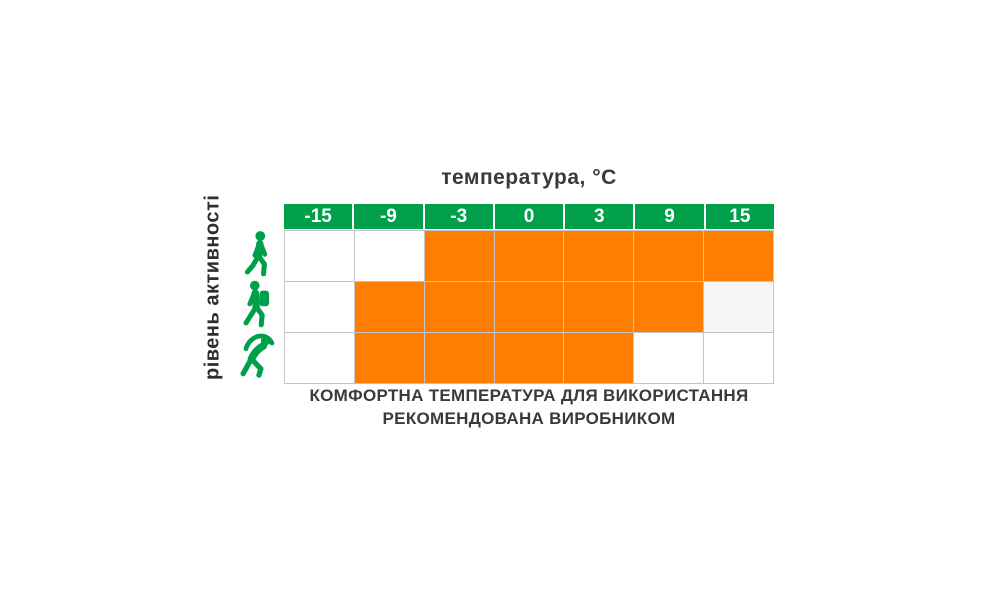 This screenshot has height=600, width=990. I want to click on activity-icons-column, so click(258, 304).